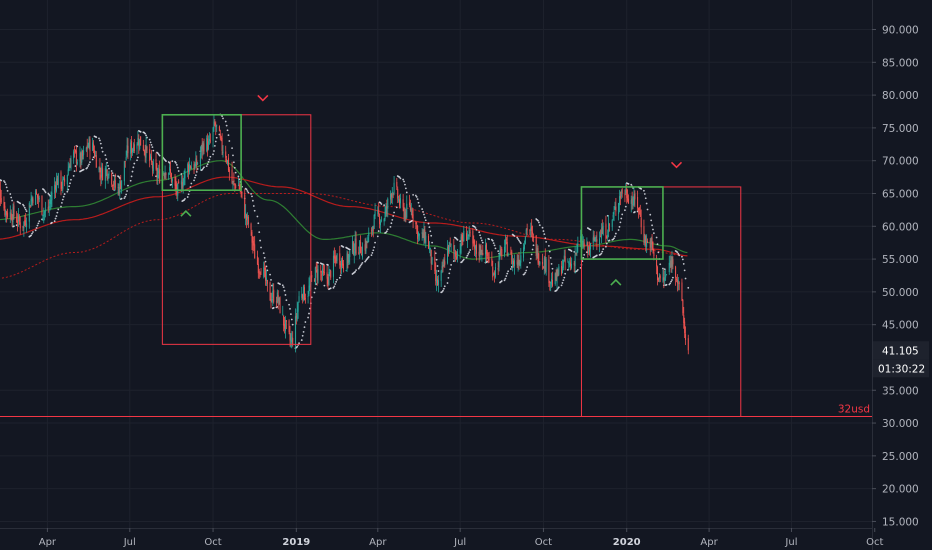 The image size is (932, 550). What do you see at coordinates (676, 165) in the screenshot?
I see `chevron-down-icon` at bounding box center [676, 165].